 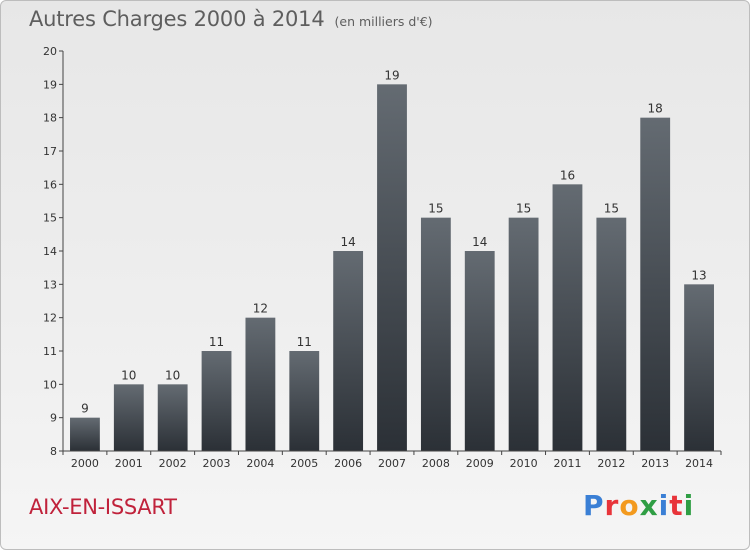 What do you see at coordinates (699, 463) in the screenshot?
I see `x-tick-label: 2014` at bounding box center [699, 463].